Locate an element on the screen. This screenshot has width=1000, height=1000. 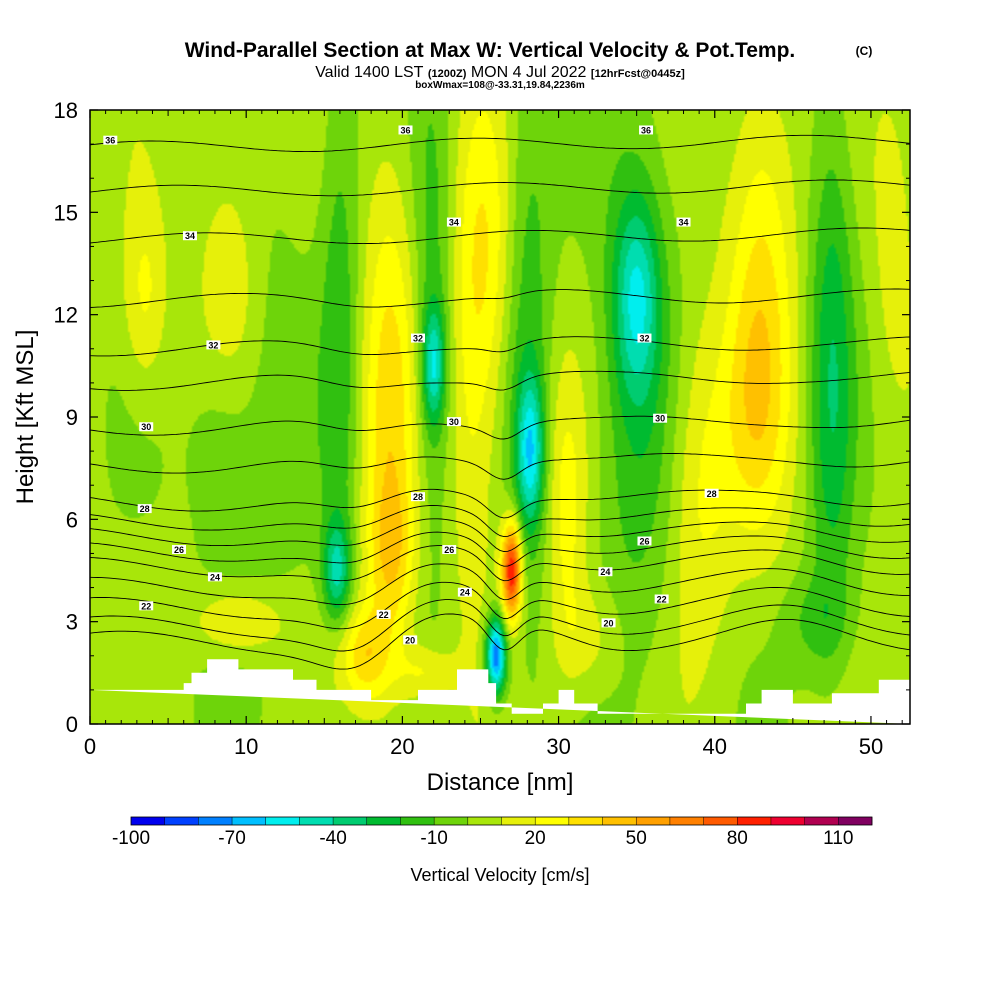
y-tick-label: 0 is located at coordinates (72, 724).